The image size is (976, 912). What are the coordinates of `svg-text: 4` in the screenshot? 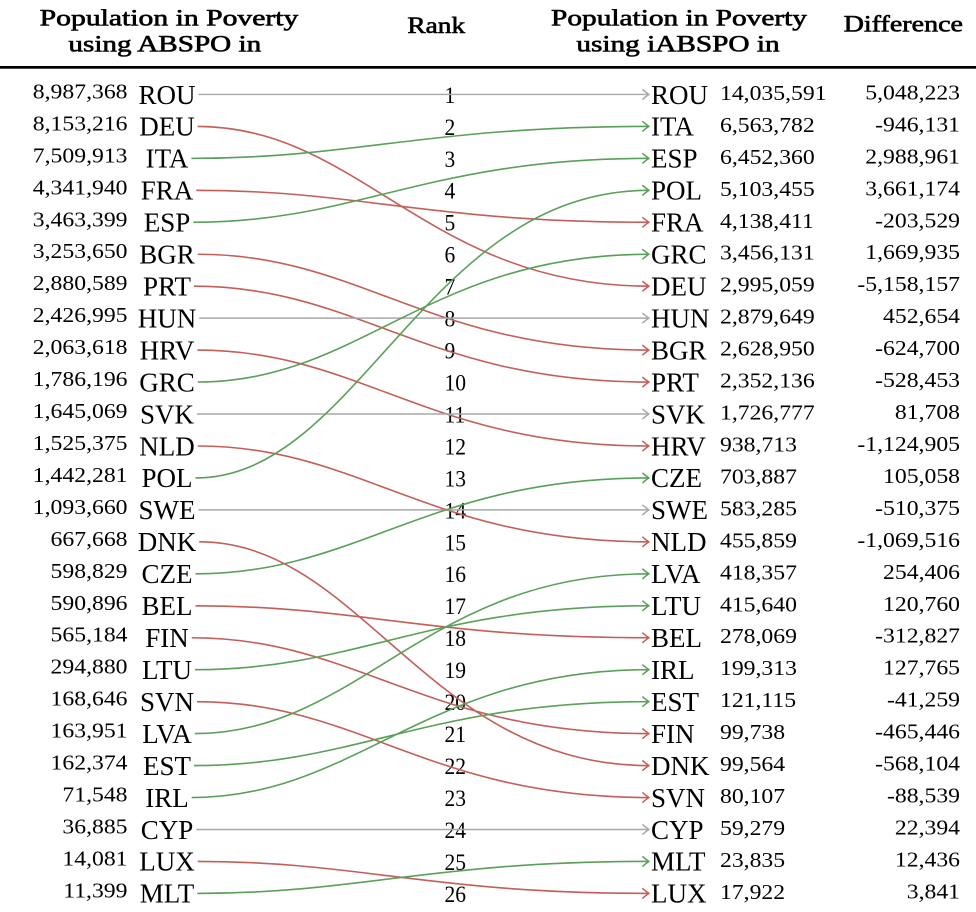 It's located at (450, 191).